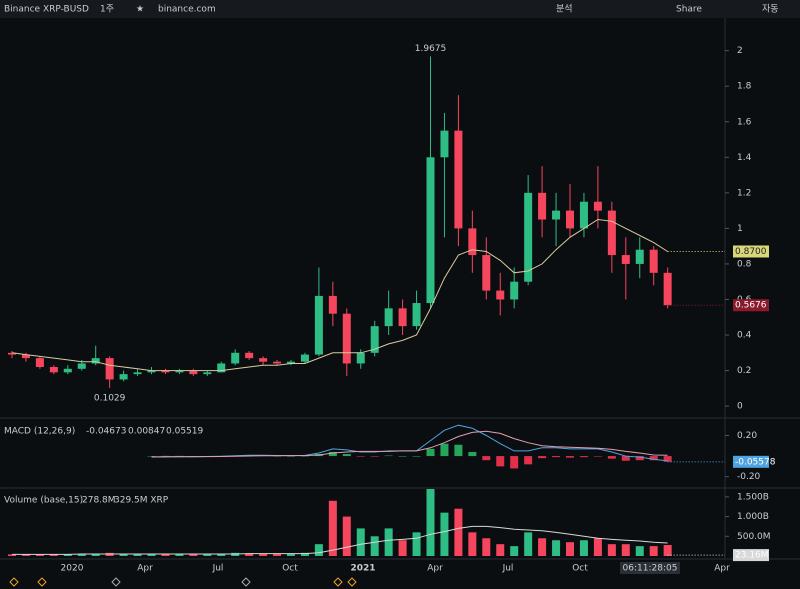 The image size is (800, 589). I want to click on marker-label: 0.8700, so click(751, 252).